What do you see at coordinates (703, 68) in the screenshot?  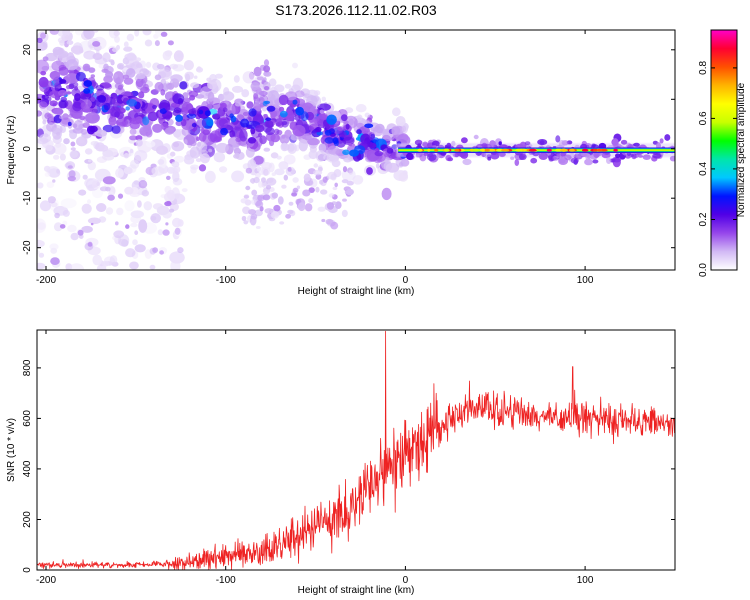 I see `colorbar-tick-label: 0.8` at bounding box center [703, 68].